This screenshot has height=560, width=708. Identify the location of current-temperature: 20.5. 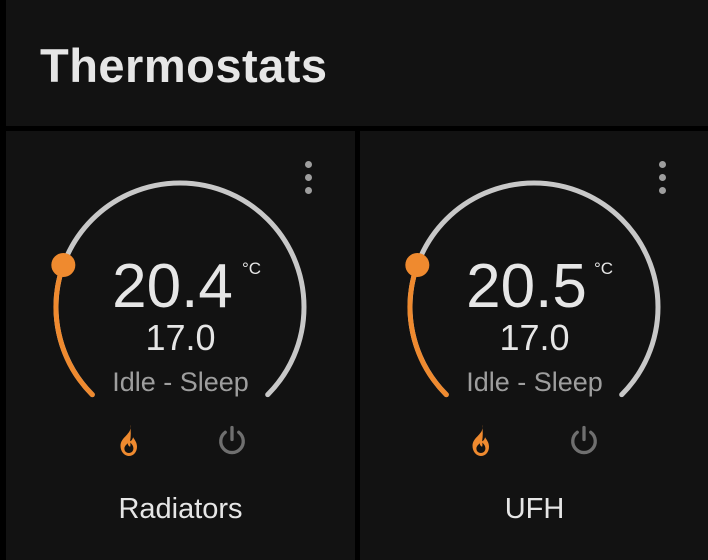
(526, 286).